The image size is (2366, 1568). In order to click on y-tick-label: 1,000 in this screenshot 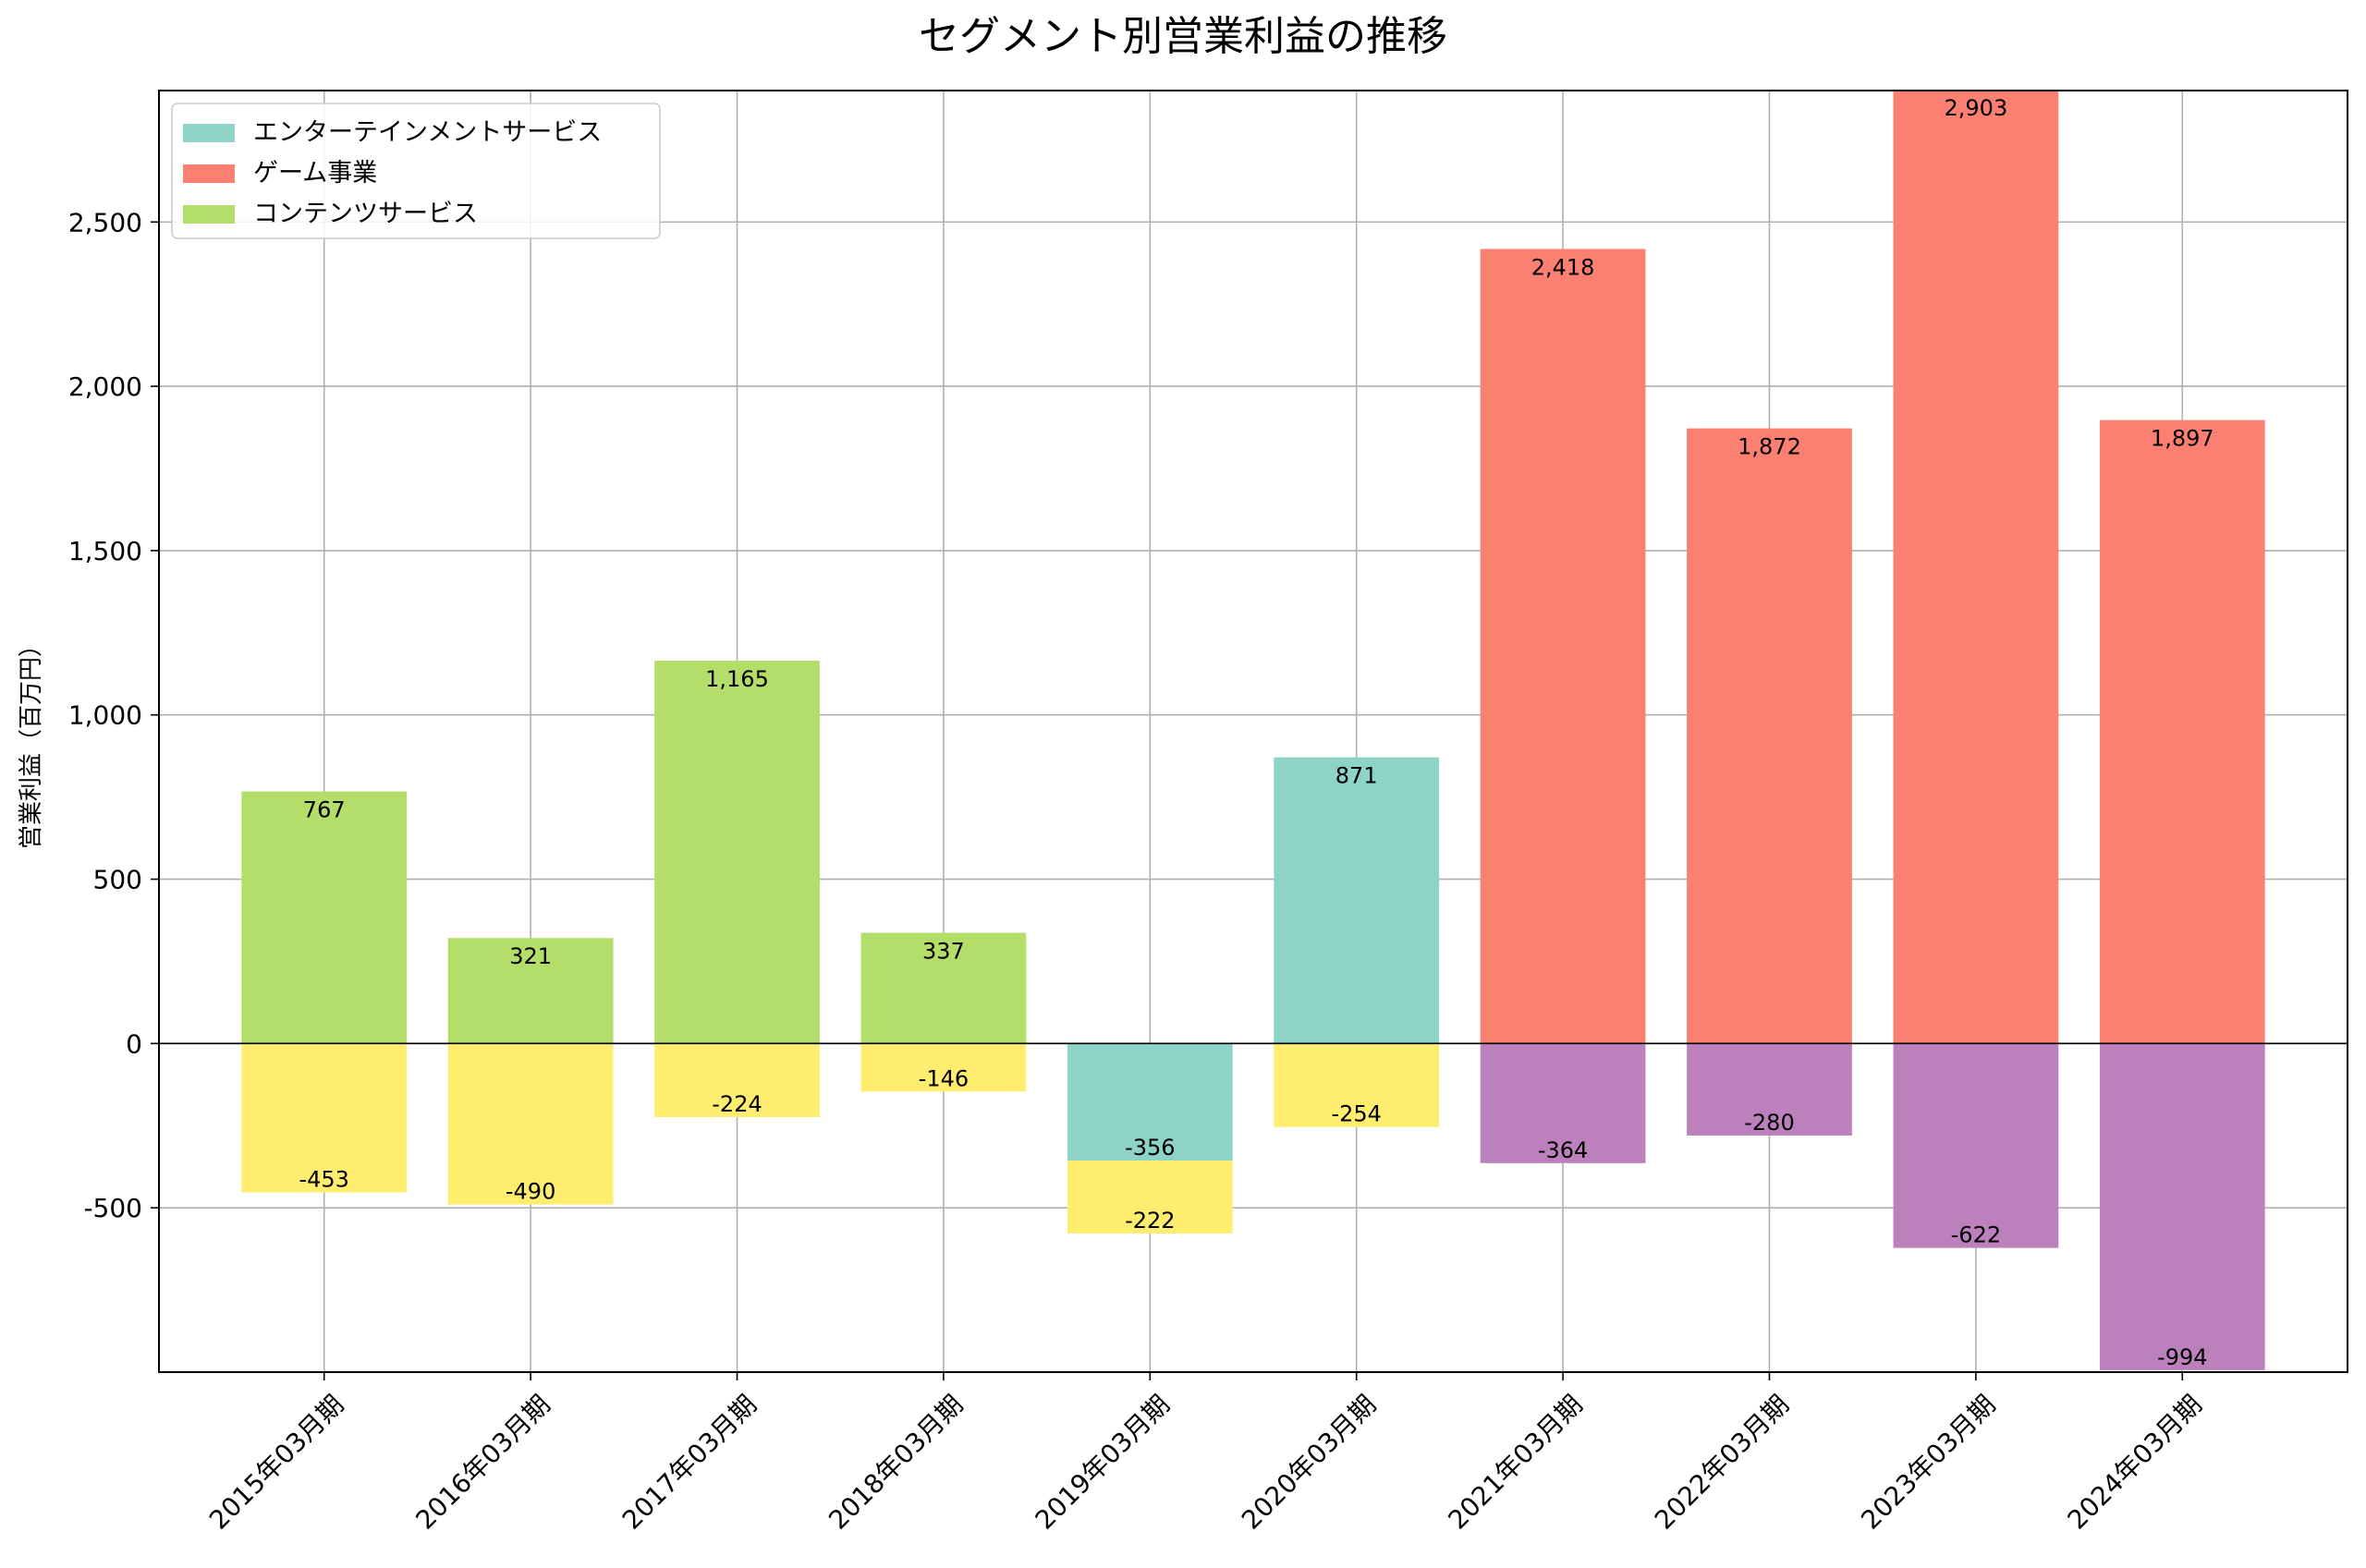, I will do `click(105, 715)`.